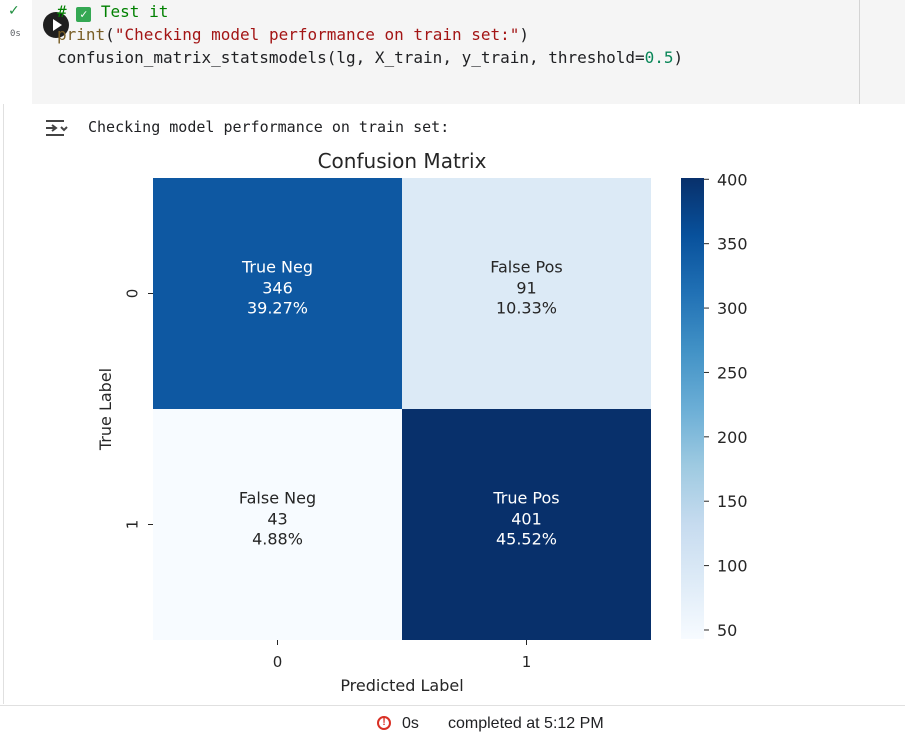 This screenshot has height=738, width=905. I want to click on cell-label: True Neg, so click(277, 267).